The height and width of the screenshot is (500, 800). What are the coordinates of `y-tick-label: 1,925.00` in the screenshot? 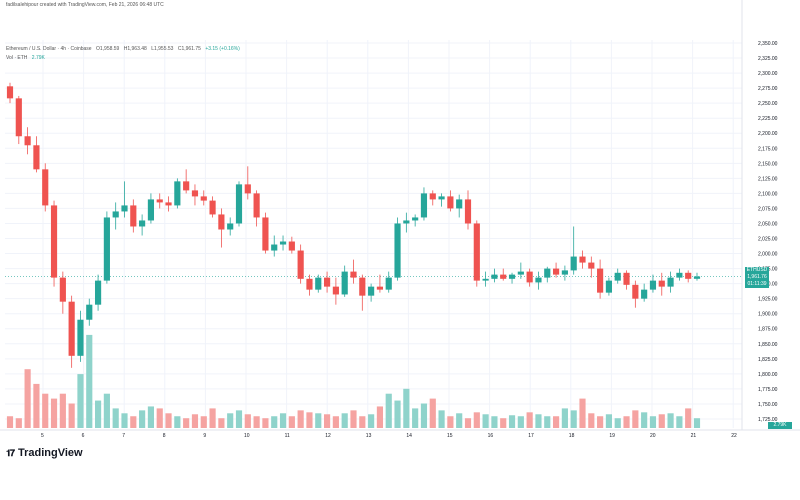 It's located at (768, 300).